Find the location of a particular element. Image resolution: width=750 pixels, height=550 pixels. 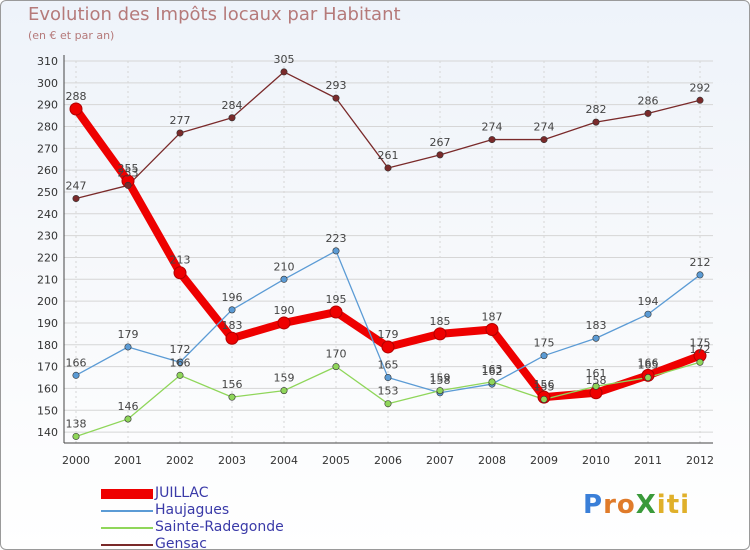

y-tick-label: 240 is located at coordinates (47, 214).